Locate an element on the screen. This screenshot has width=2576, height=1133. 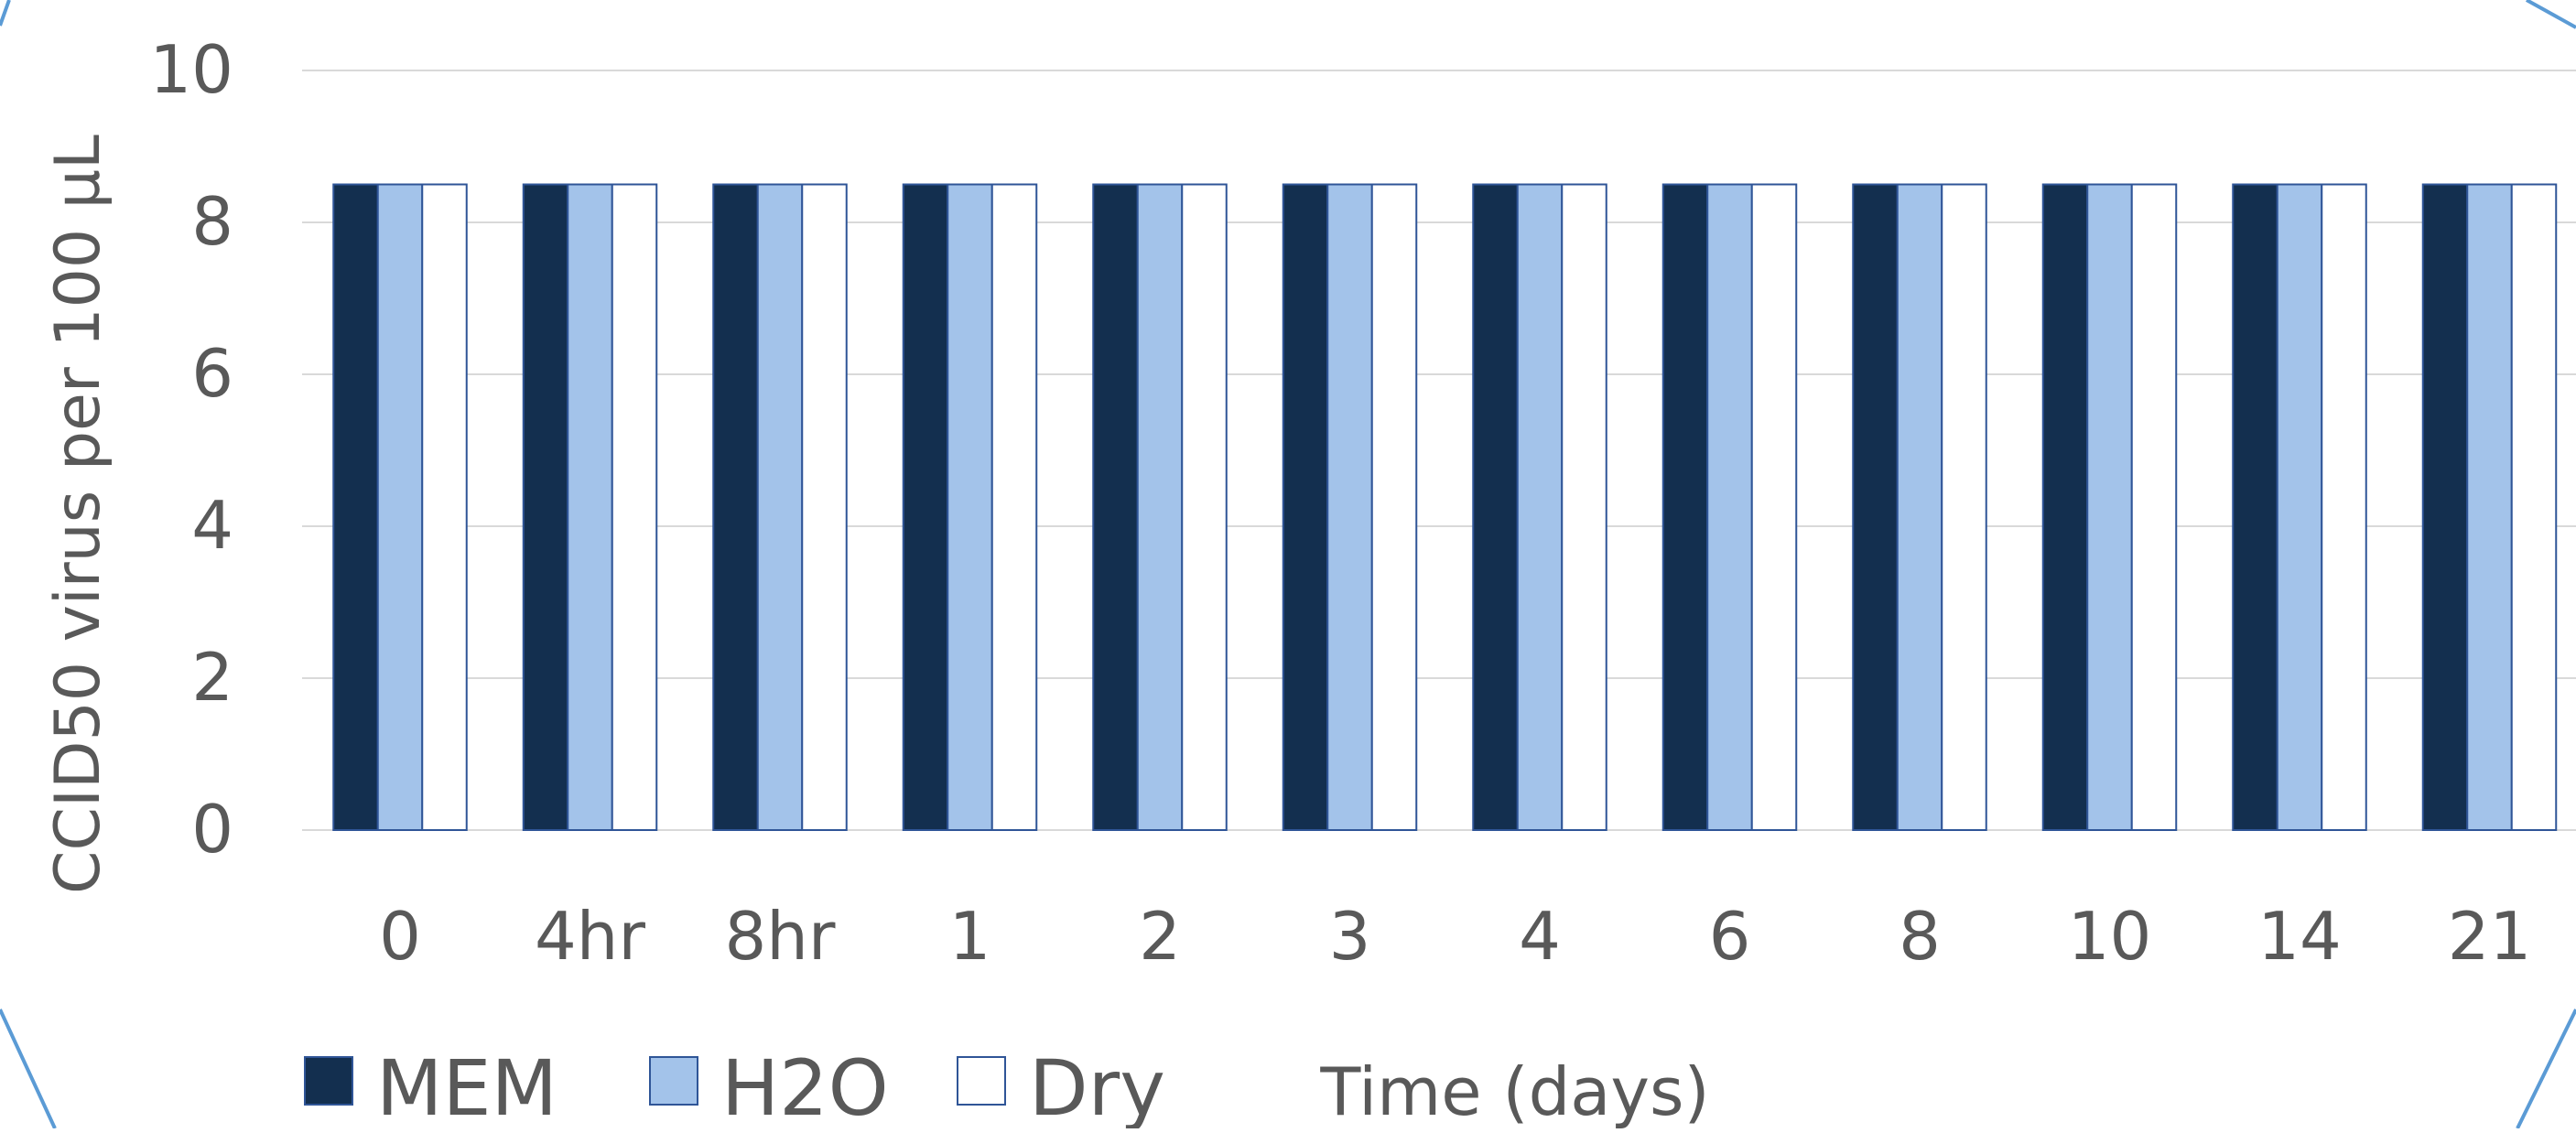
y-tick-label-6: 6 is located at coordinates (212, 373).